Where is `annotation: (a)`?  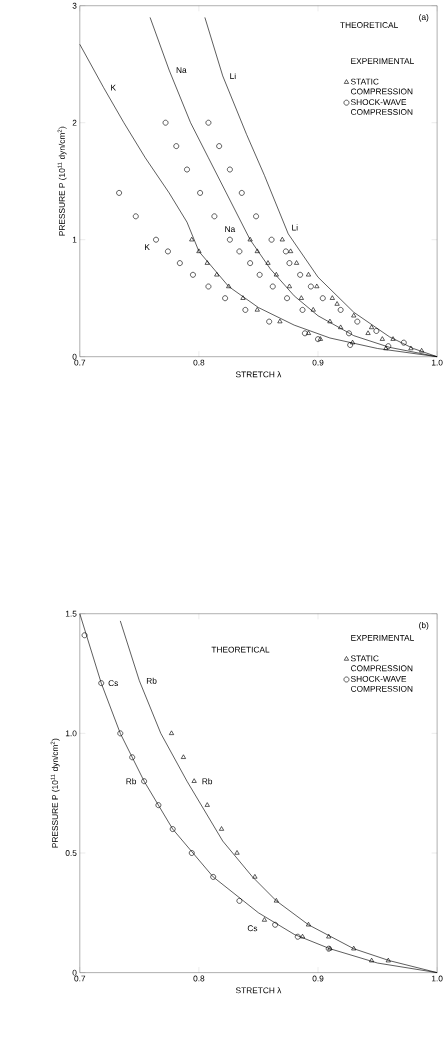
annotation: (a) is located at coordinates (424, 17).